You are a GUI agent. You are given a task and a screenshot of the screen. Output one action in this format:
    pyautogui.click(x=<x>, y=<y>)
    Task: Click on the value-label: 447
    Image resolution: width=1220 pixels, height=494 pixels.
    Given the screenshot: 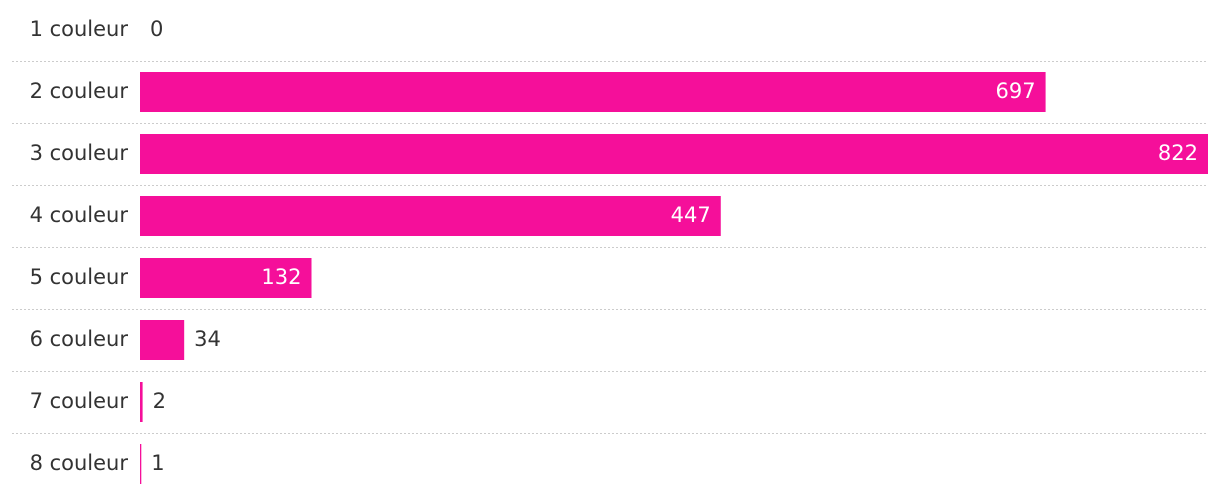 What is the action you would take?
    pyautogui.click(x=691, y=215)
    